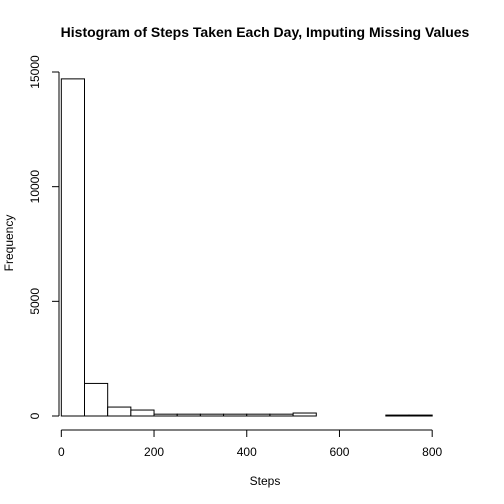 This screenshot has width=504, height=504. Describe the element at coordinates (9, 243) in the screenshot. I see `y-axis-label: Frequency` at that location.